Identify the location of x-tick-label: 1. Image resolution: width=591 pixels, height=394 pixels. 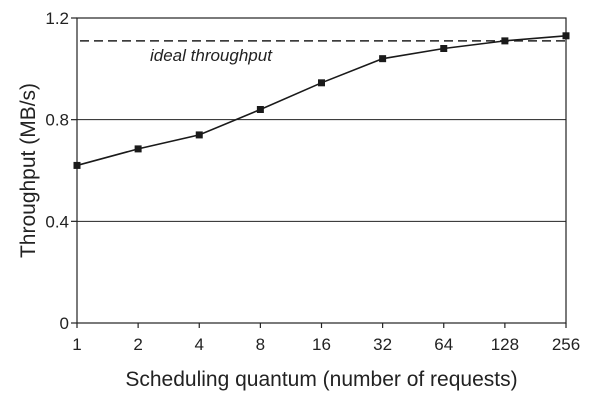
(76, 344).